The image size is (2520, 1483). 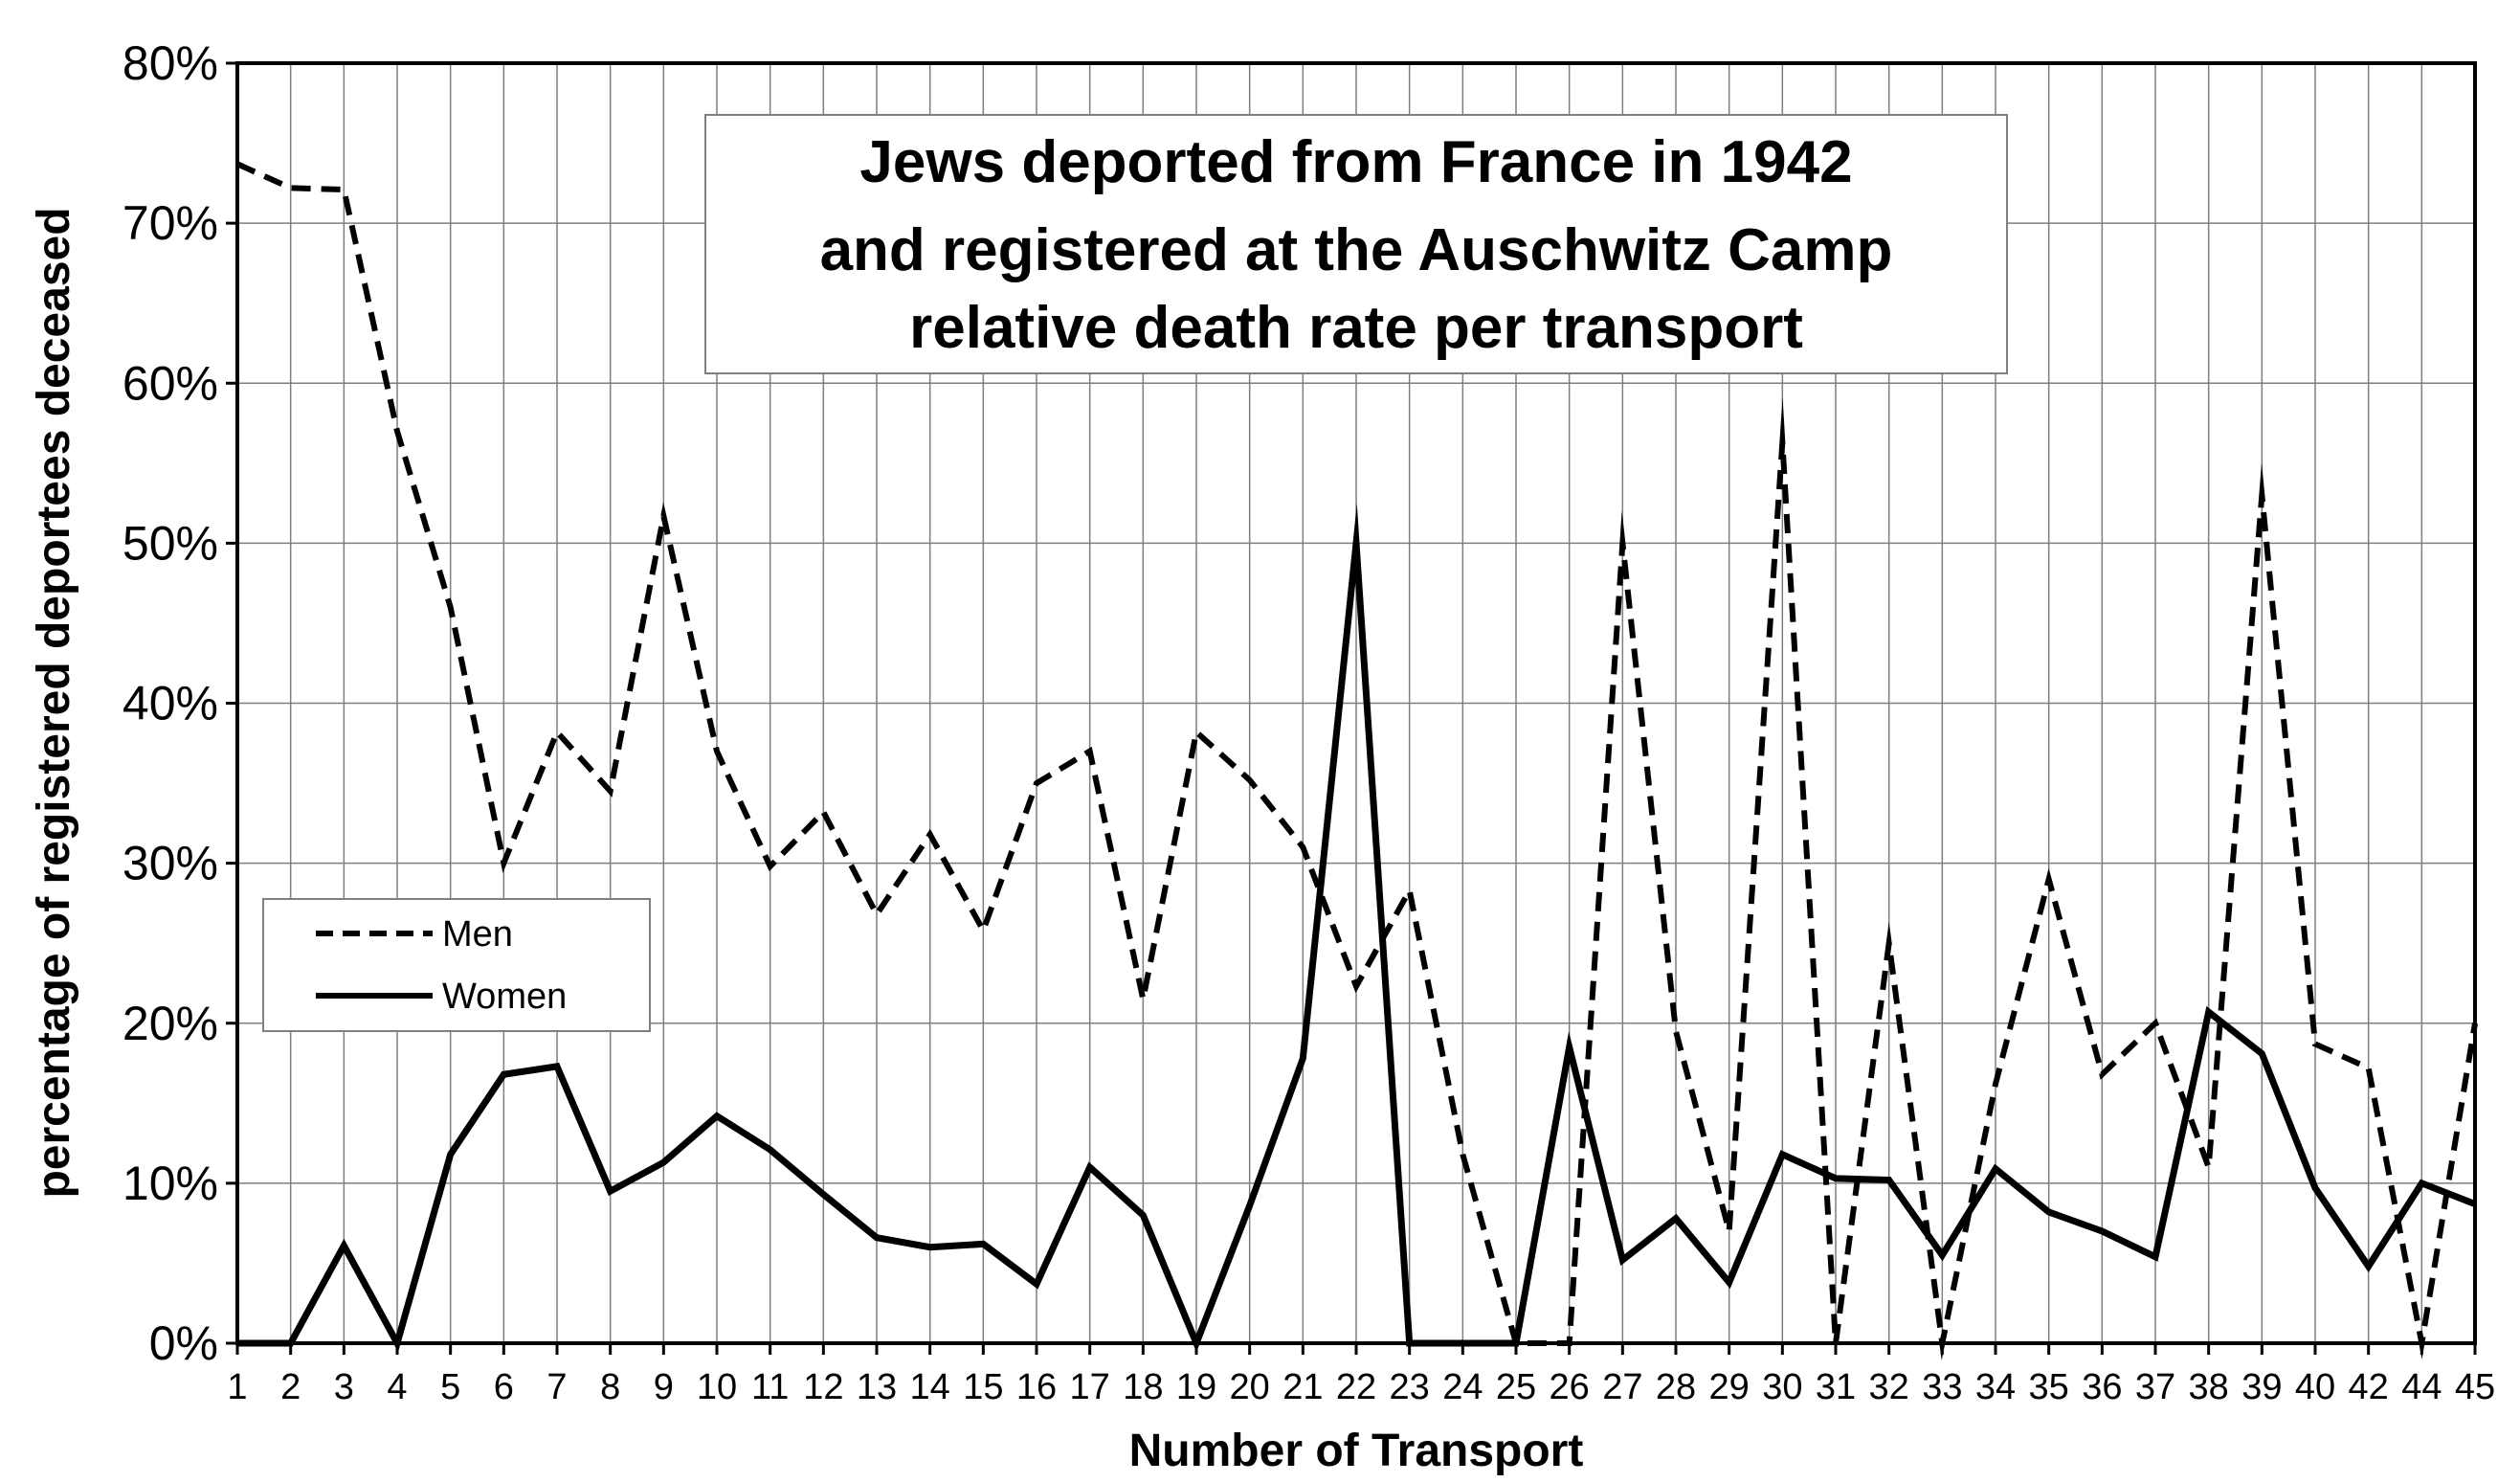 What do you see at coordinates (1356, 1451) in the screenshot?
I see `x-axis-title: Number of Transport` at bounding box center [1356, 1451].